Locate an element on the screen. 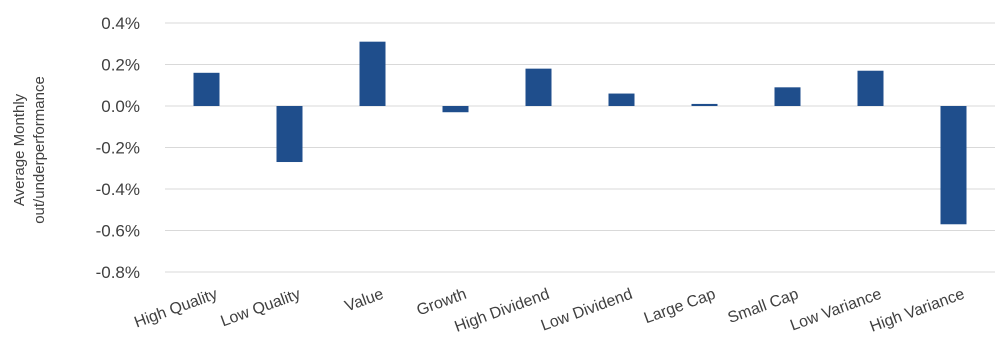 The width and height of the screenshot is (1008, 354). x-tick-label: Low Quality is located at coordinates (261, 308).